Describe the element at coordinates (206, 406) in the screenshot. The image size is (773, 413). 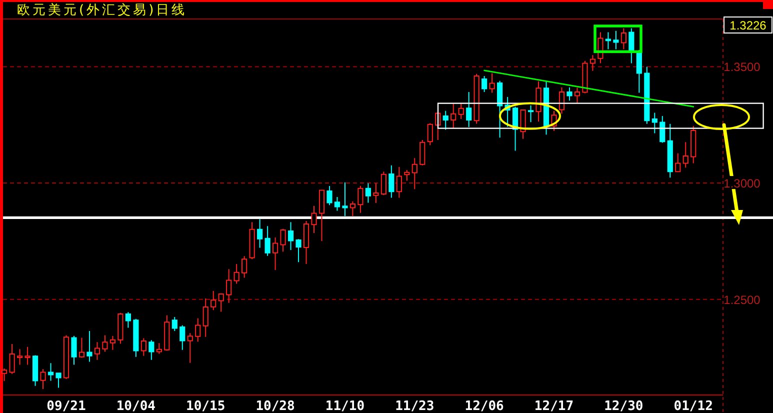
I see `x-tick-label: 10/15` at that location.